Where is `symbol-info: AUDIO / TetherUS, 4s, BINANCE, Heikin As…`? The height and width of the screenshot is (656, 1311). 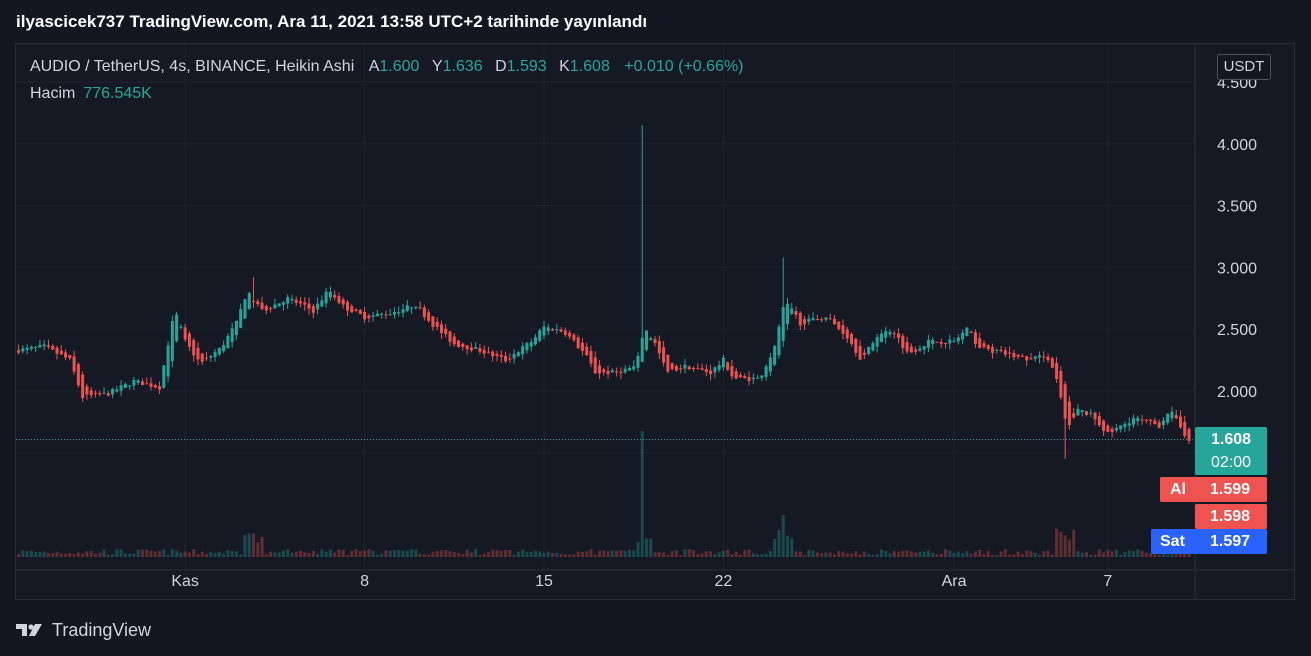 symbol-info: AUDIO / TetherUS, 4s, BINANCE, Heikin As… is located at coordinates (192, 66).